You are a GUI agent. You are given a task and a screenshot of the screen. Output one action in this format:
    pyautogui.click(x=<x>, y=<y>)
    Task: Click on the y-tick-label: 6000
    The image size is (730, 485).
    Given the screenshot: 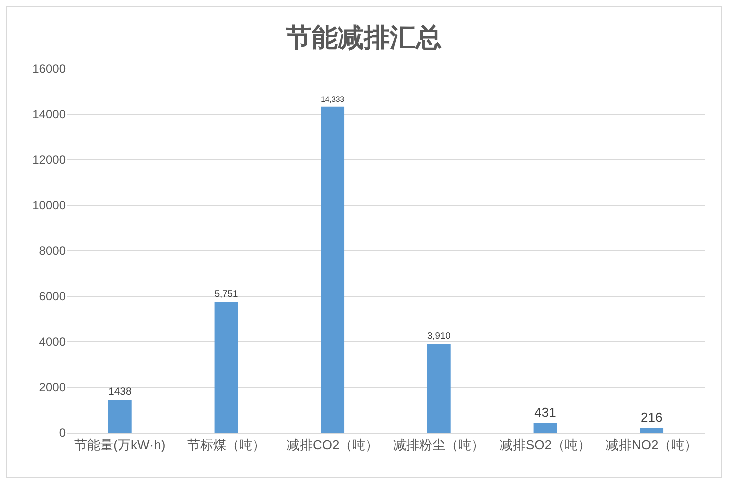 What is the action you would take?
    pyautogui.click(x=52, y=297)
    